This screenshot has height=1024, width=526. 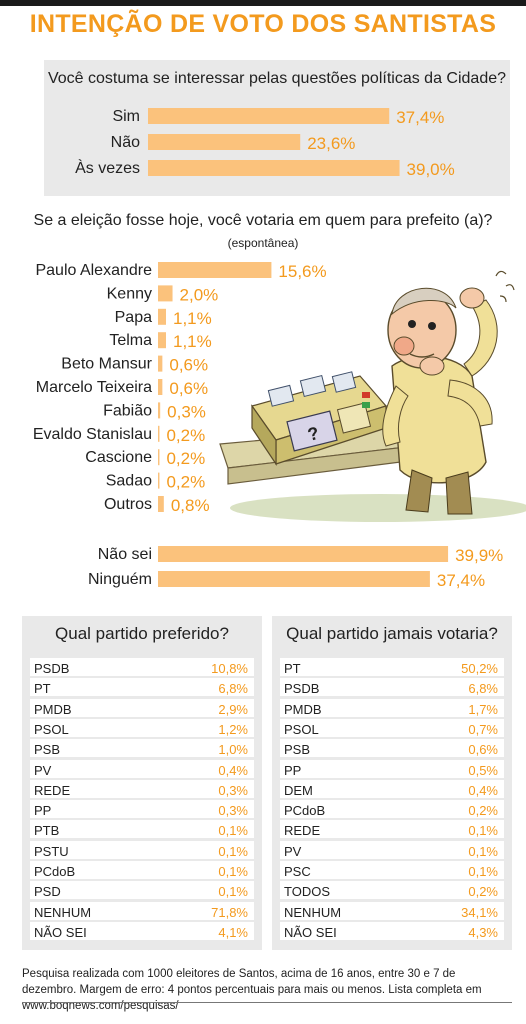 I want to click on table-row: REDE 0,1%, so click(x=392, y=829).